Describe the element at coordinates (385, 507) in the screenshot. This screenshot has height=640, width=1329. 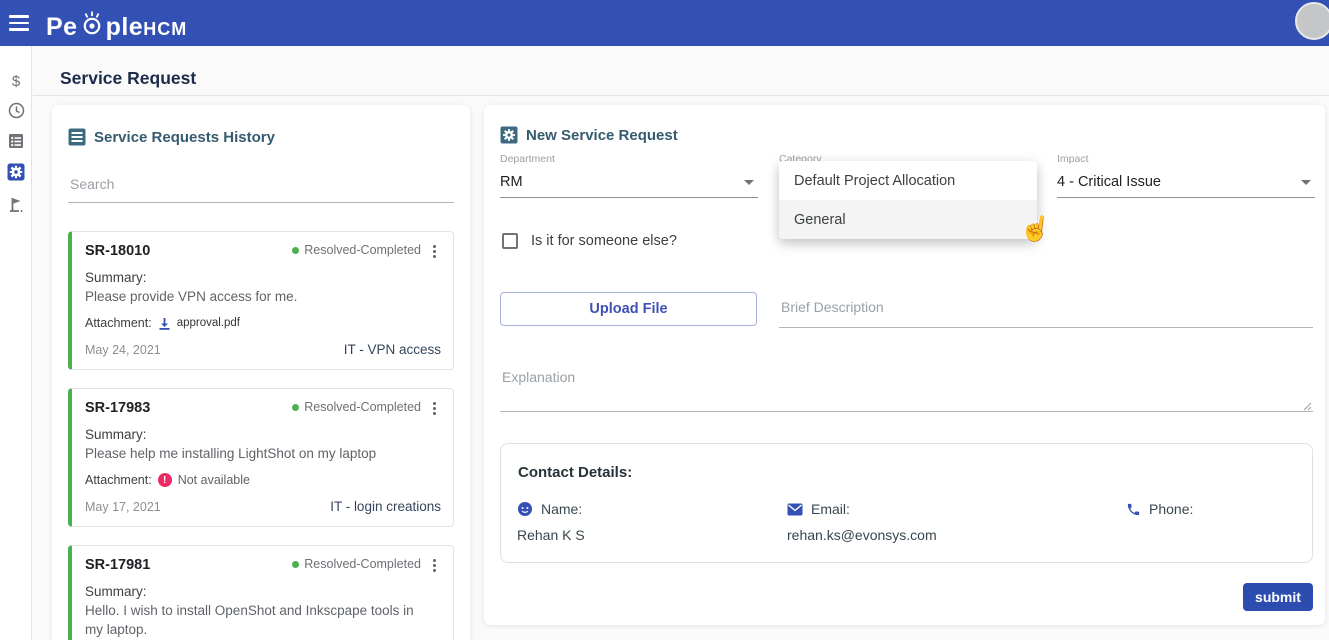
I see `request-category: IT - login creations` at that location.